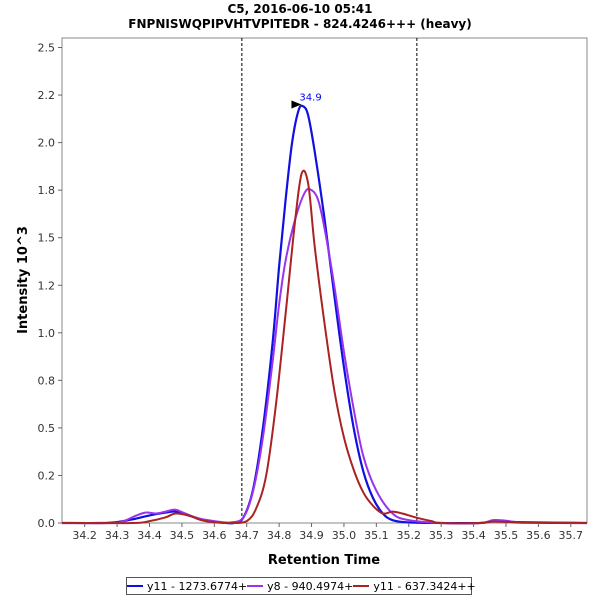 This screenshot has height=600, width=600. What do you see at coordinates (182, 535) in the screenshot?
I see `x-tick-label: 34.5` at bounding box center [182, 535].